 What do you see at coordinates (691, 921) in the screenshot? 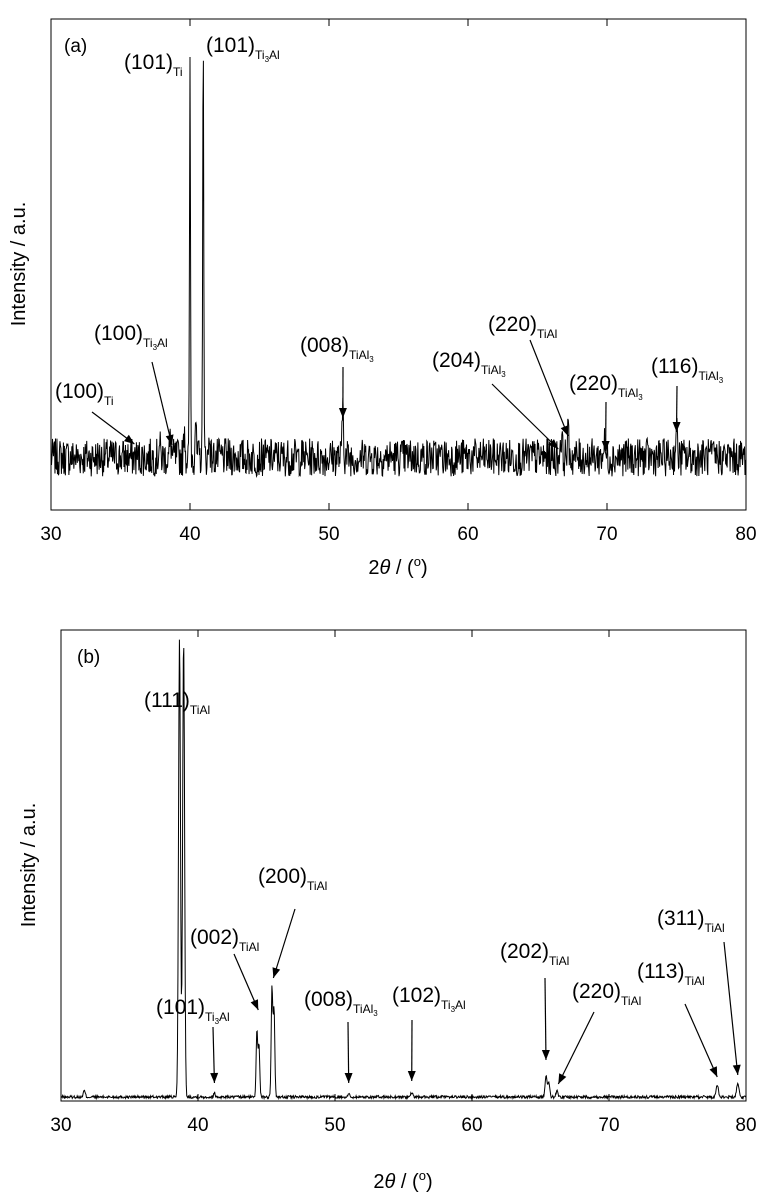
I see `peak-label: (311)TiAl` at bounding box center [691, 921].